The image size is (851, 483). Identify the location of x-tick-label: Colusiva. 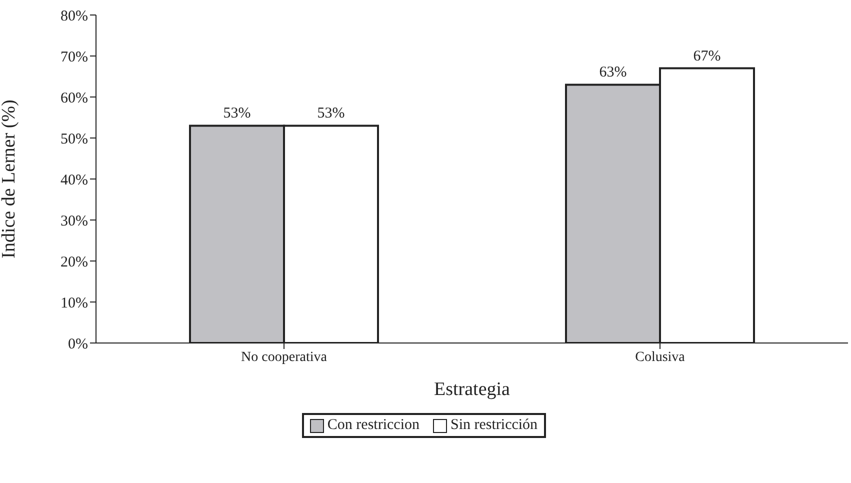
(660, 357).